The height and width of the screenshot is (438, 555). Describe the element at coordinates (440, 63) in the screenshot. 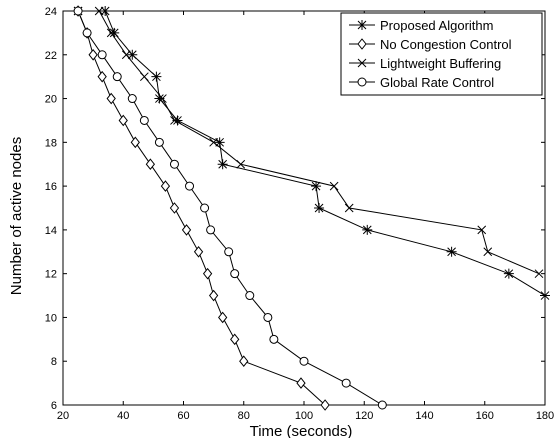

I see `legend-label: Lightweight Buffering` at that location.